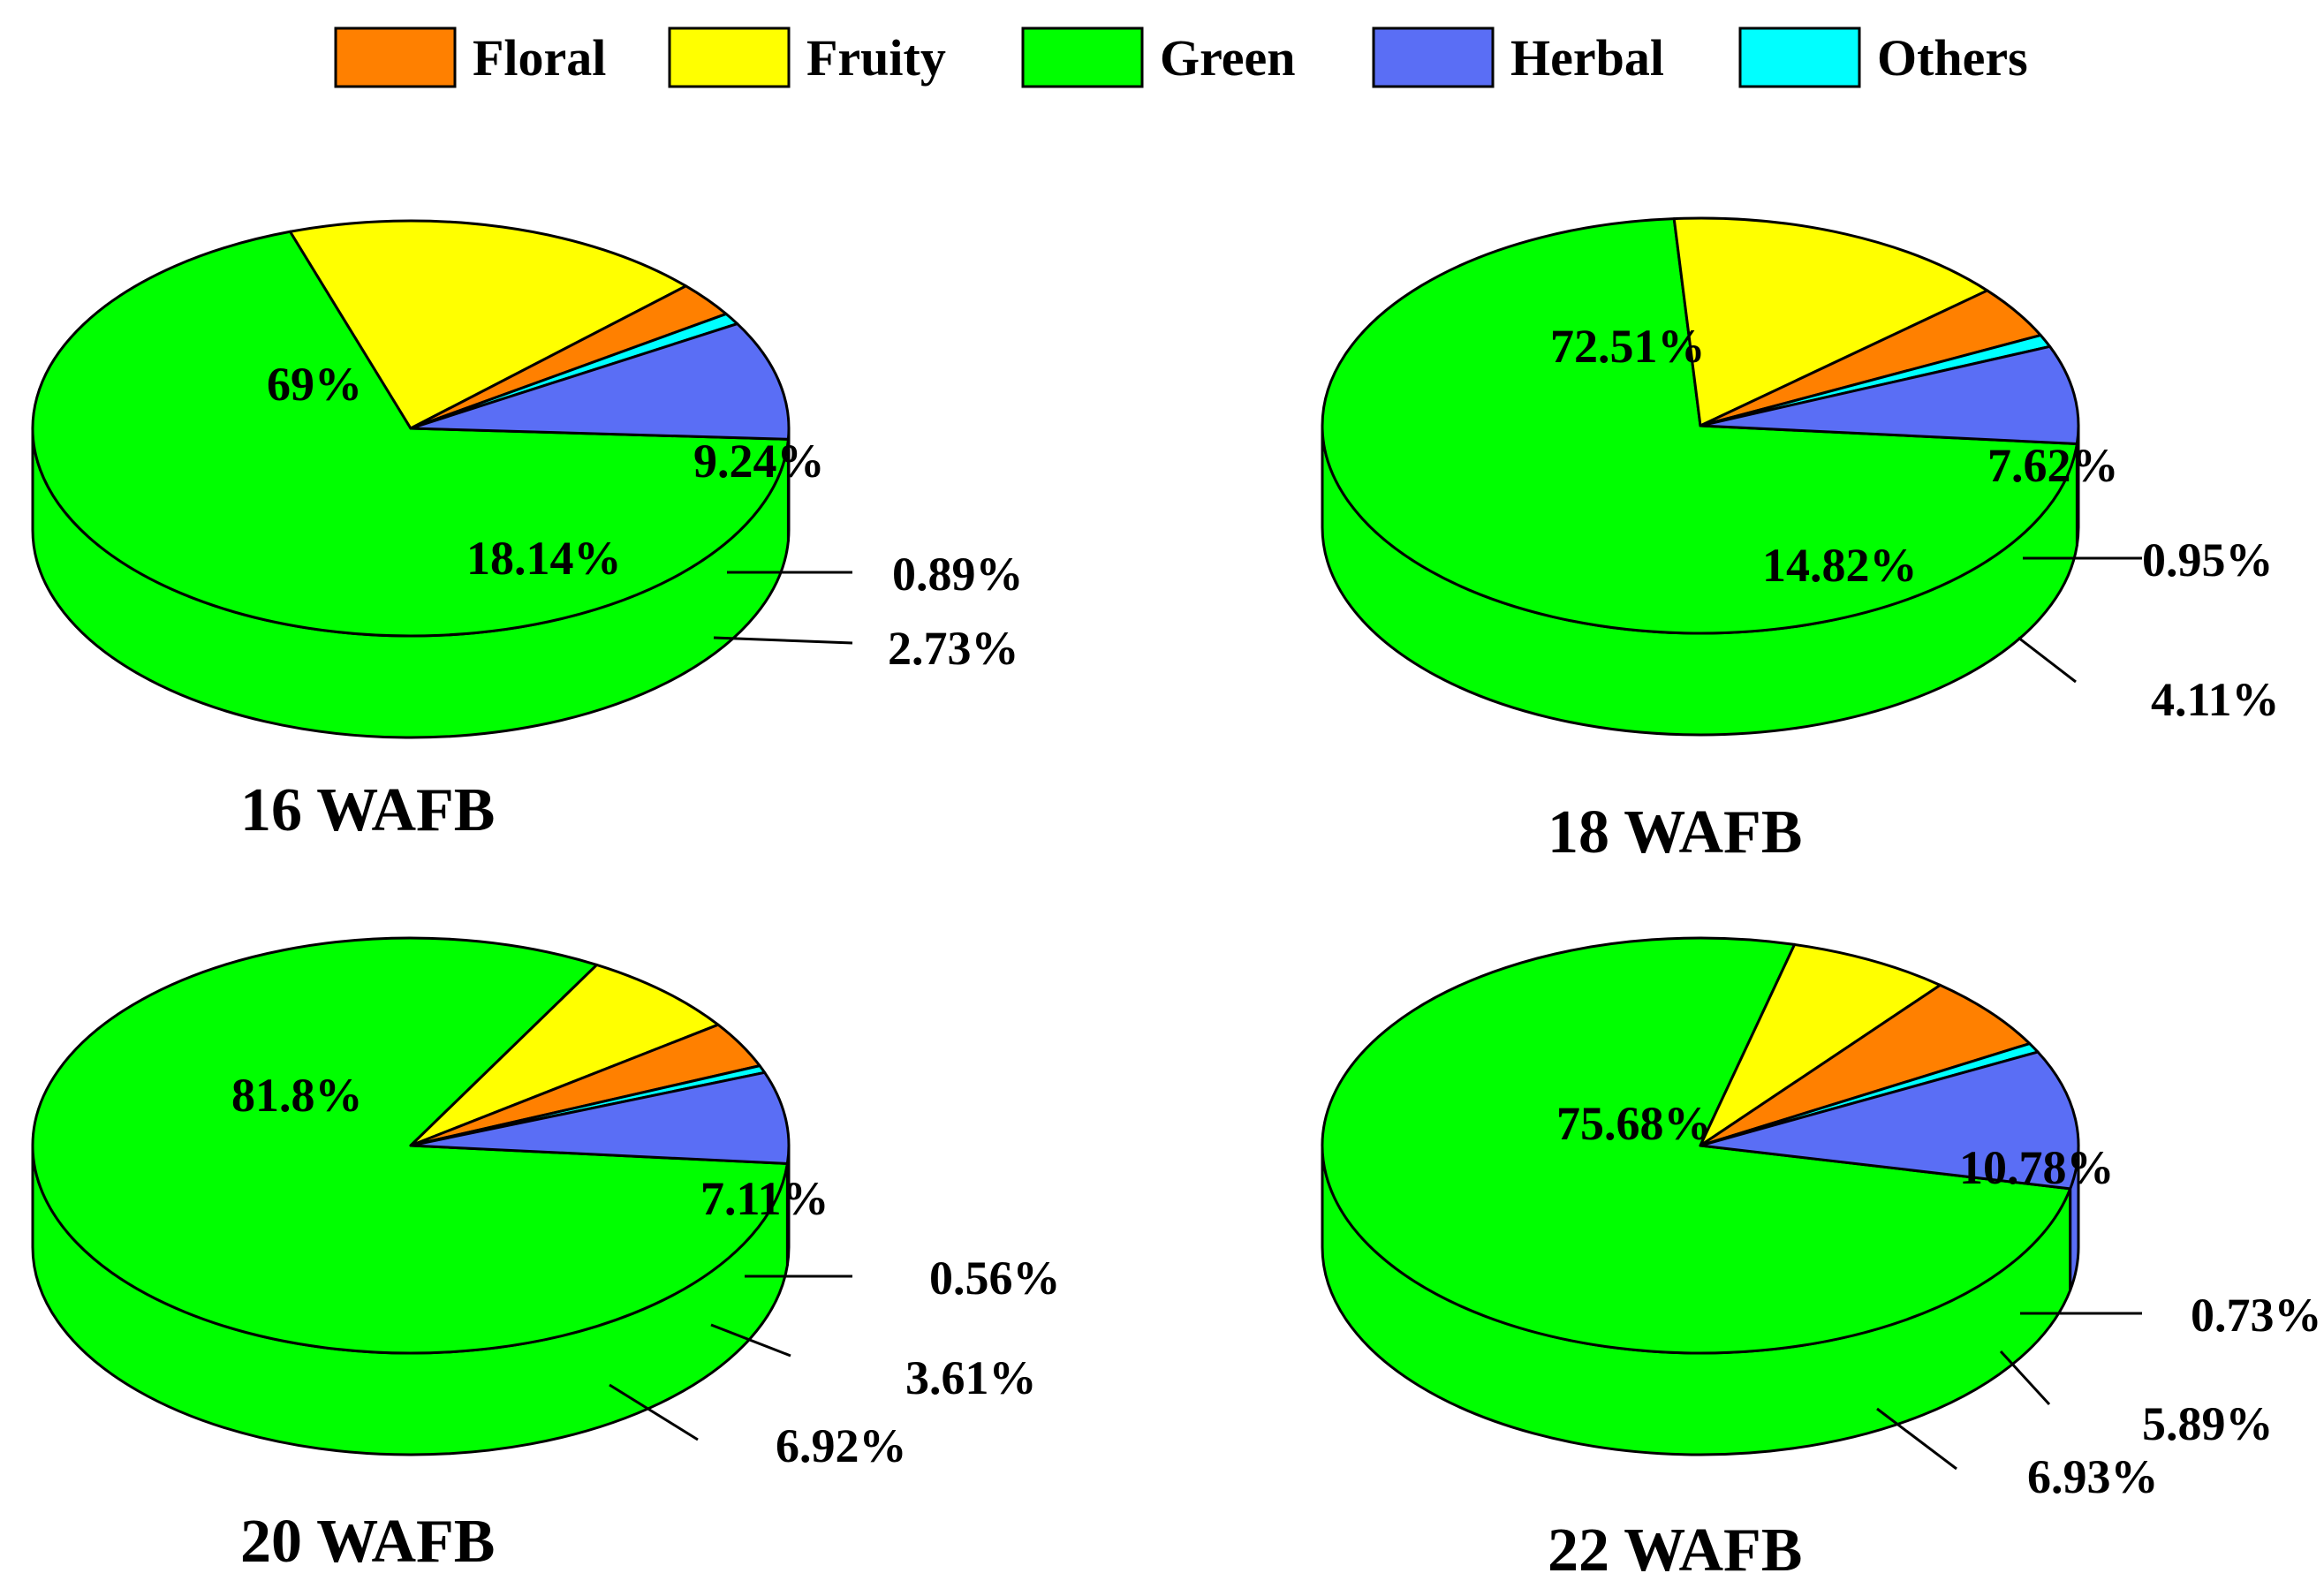 The width and height of the screenshot is (2324, 1596). I want to click on slice-label-herbal: 9.24%, so click(759, 461).